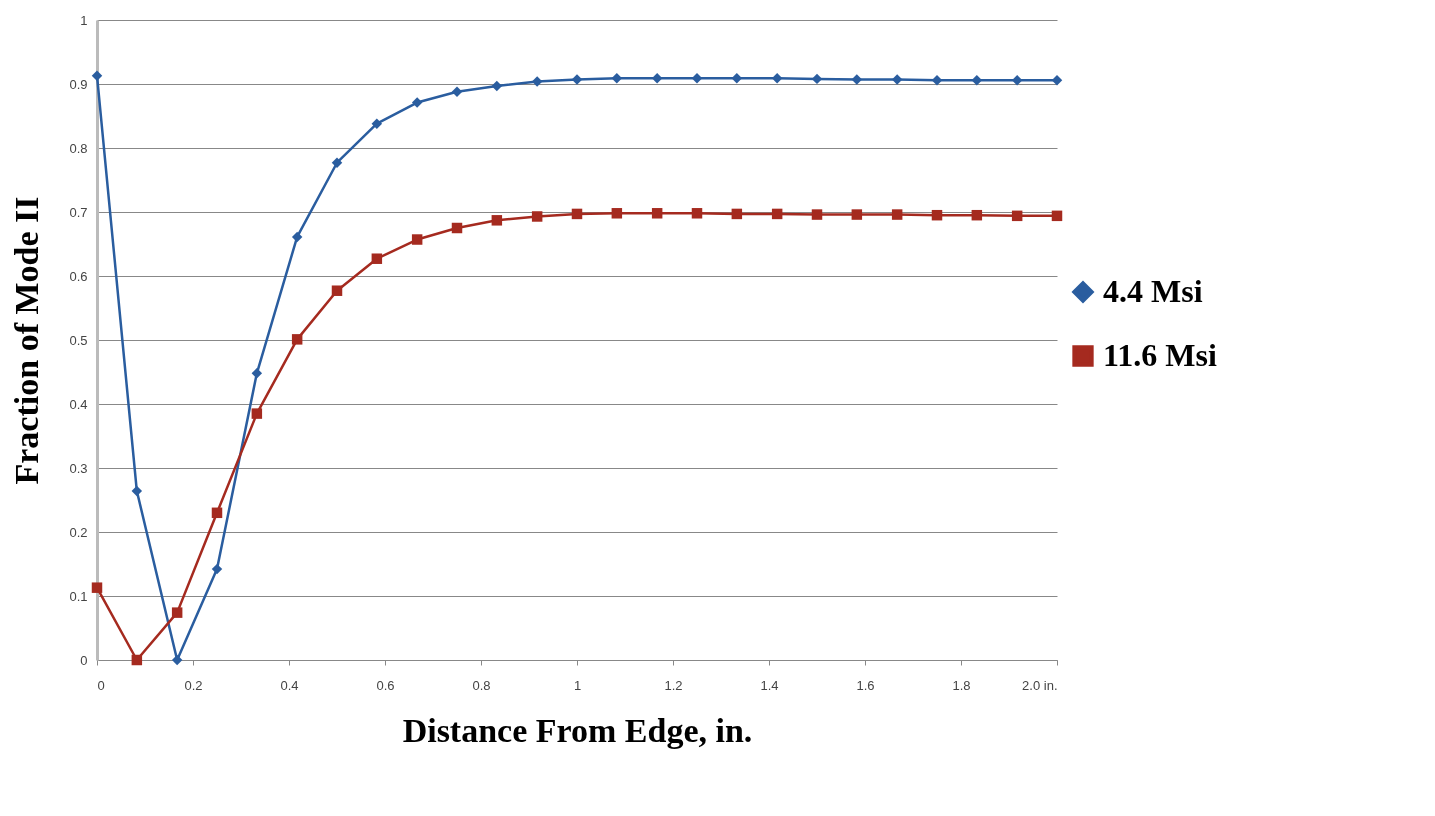 This screenshot has width=1435, height=816. Describe the element at coordinates (385, 685) in the screenshot. I see `x-tick-label: 0.6` at that location.